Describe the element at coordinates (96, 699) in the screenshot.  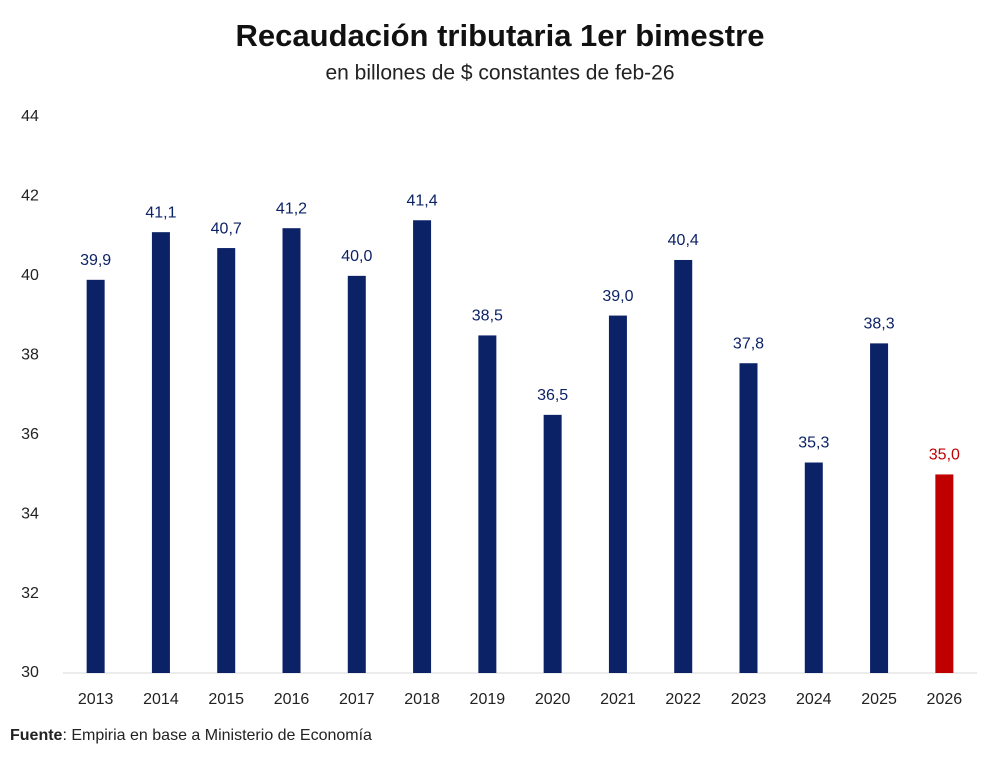
I see `x-tick-label: 2013` at that location.